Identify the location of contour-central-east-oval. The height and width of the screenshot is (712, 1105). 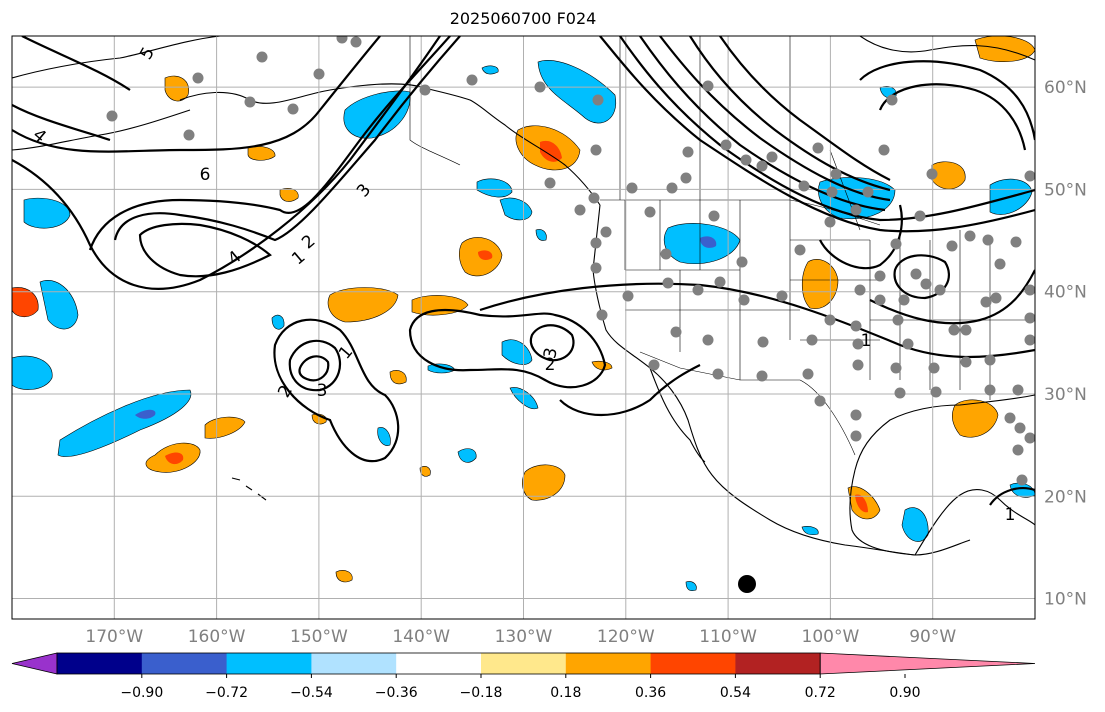
(507, 348).